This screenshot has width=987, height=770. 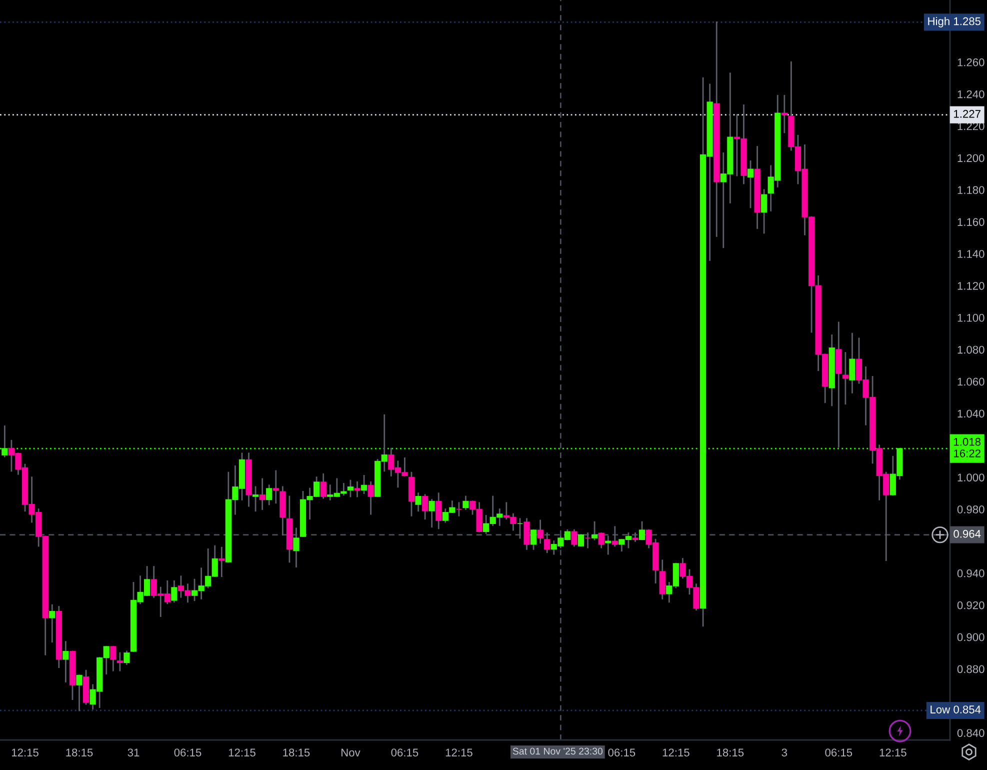 What do you see at coordinates (971, 350) in the screenshot?
I see `y-tick-label: 1.080` at bounding box center [971, 350].